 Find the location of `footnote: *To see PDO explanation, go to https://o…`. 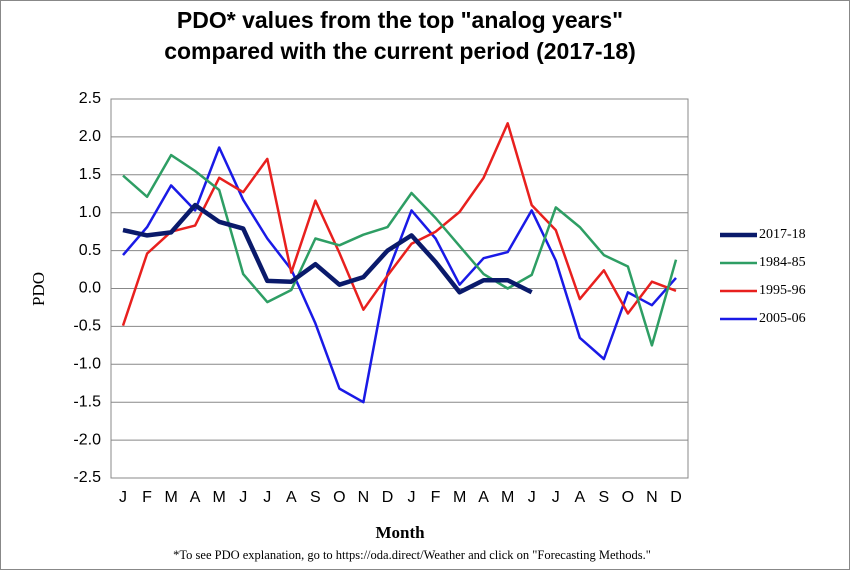

footnote: *To see PDO explanation, go to https://o… is located at coordinates (412, 555).